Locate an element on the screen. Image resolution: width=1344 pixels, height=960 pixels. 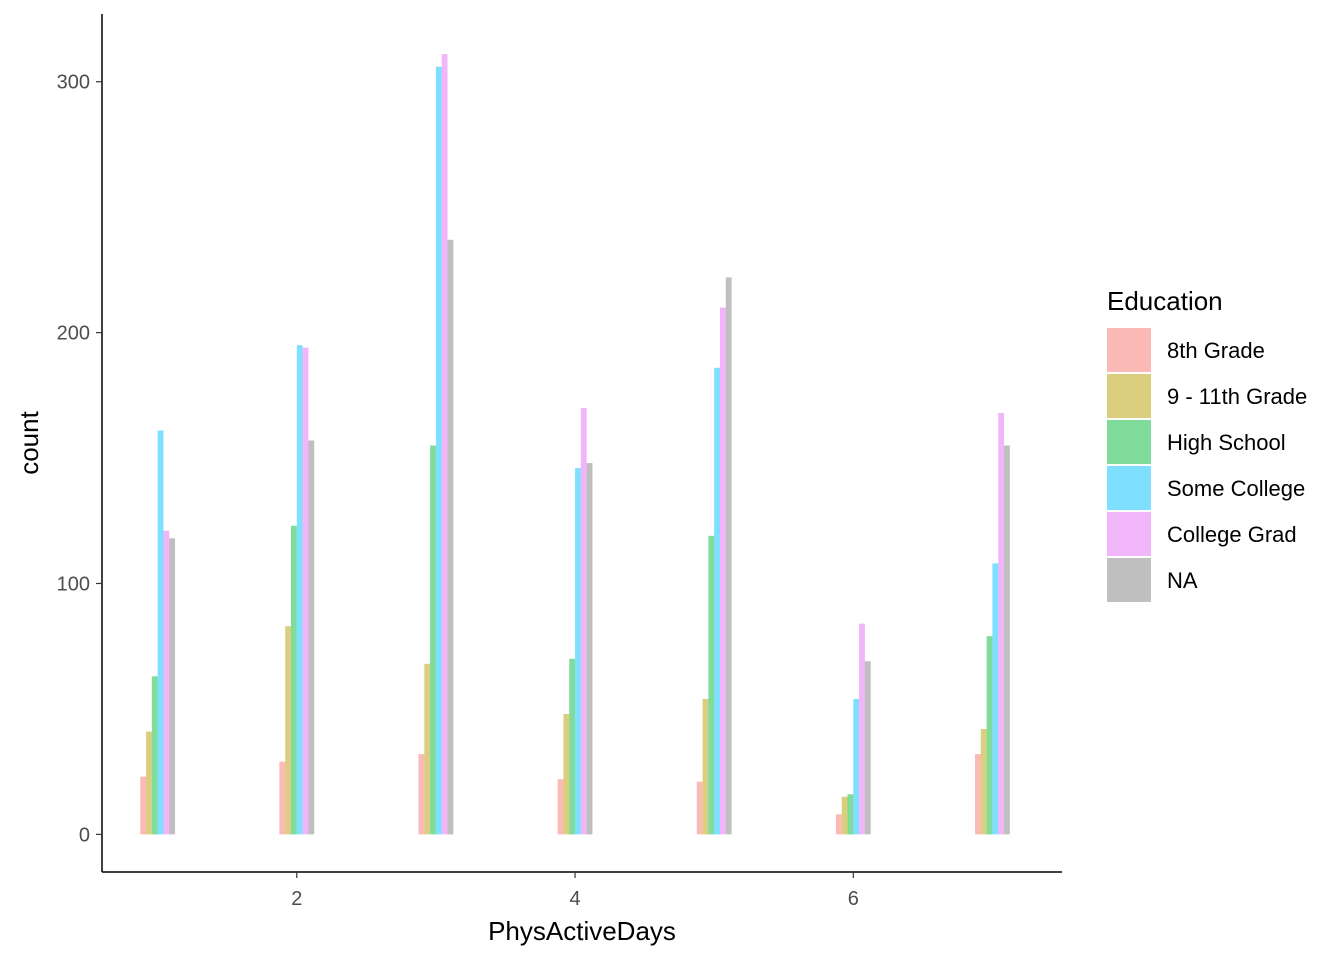
bar-na-x4 is located at coordinates (589, 649).